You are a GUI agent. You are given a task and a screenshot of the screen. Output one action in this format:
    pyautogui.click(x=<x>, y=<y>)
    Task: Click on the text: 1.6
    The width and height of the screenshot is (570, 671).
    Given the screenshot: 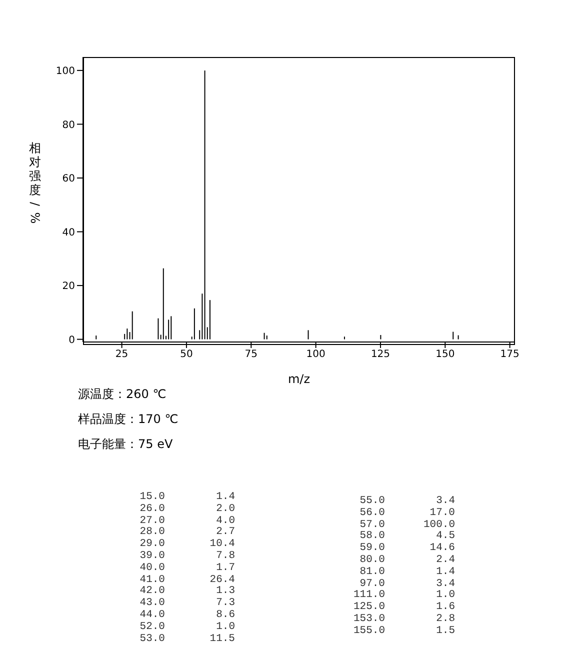 What is the action you would take?
    pyautogui.click(x=445, y=607)
    